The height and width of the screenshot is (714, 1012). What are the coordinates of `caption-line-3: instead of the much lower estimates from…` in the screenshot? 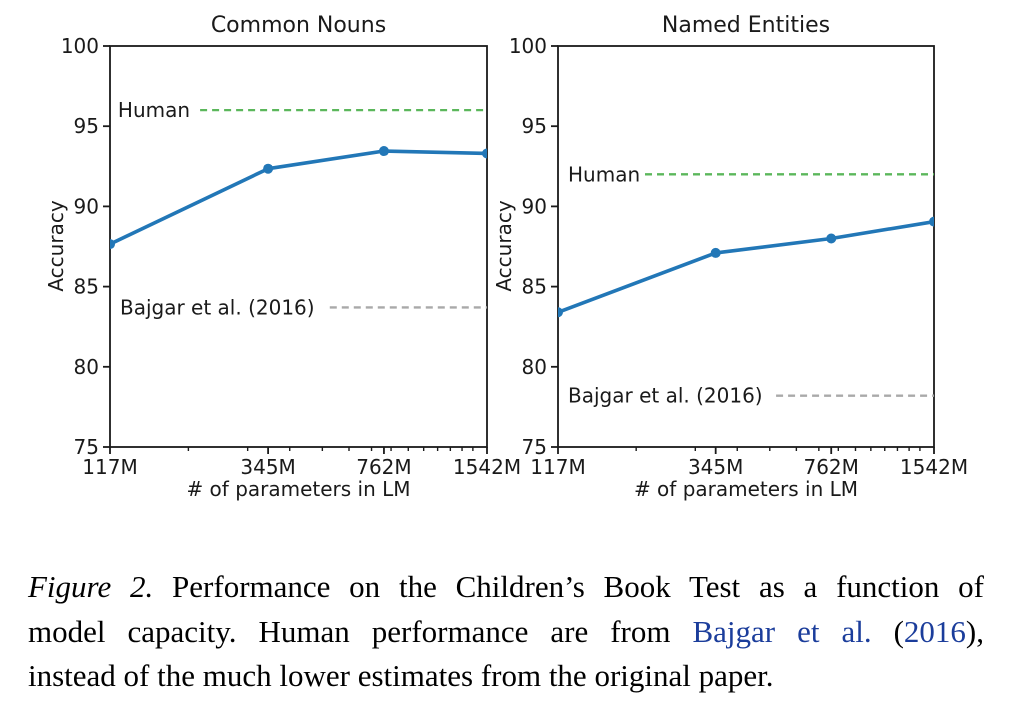 It's located at (506, 676).